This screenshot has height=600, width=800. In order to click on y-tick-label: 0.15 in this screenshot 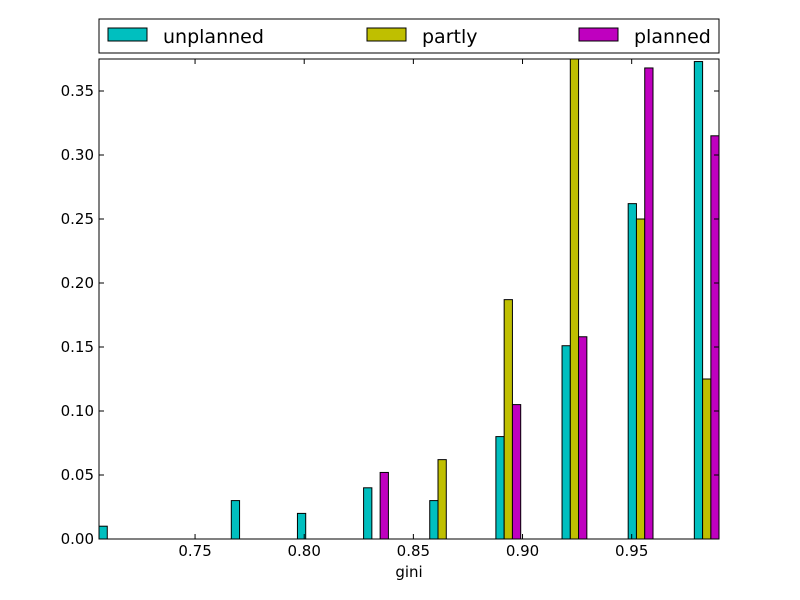, I will do `click(77, 347)`.